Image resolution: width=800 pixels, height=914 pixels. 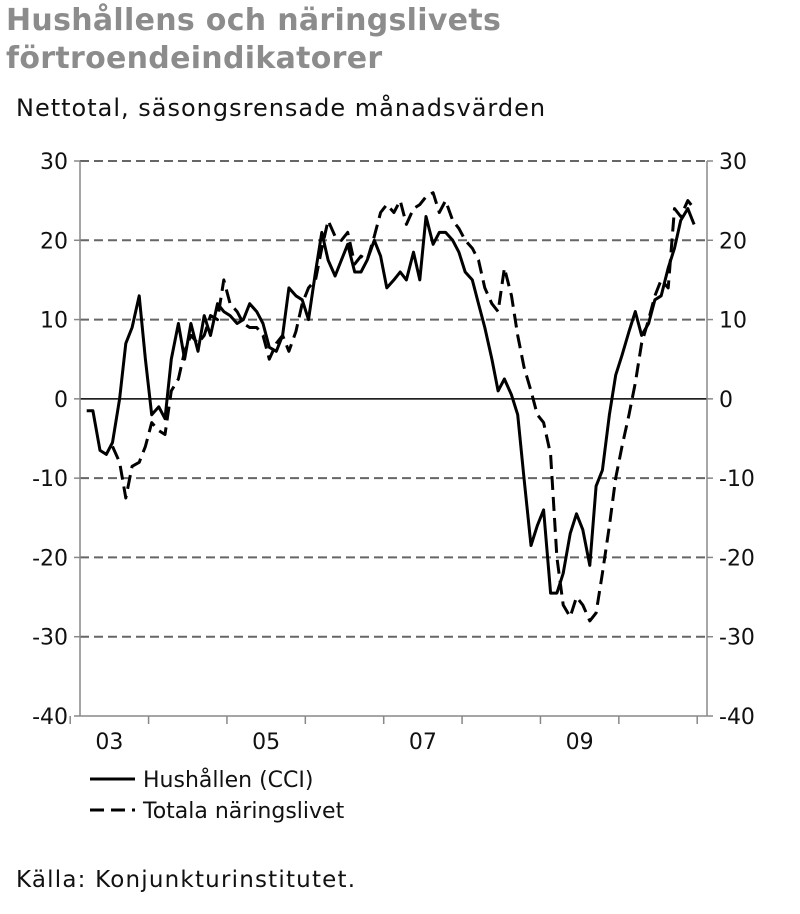 What do you see at coordinates (186, 880) in the screenshot?
I see `source-note: Källa: Konjunkturinstitutet.` at bounding box center [186, 880].